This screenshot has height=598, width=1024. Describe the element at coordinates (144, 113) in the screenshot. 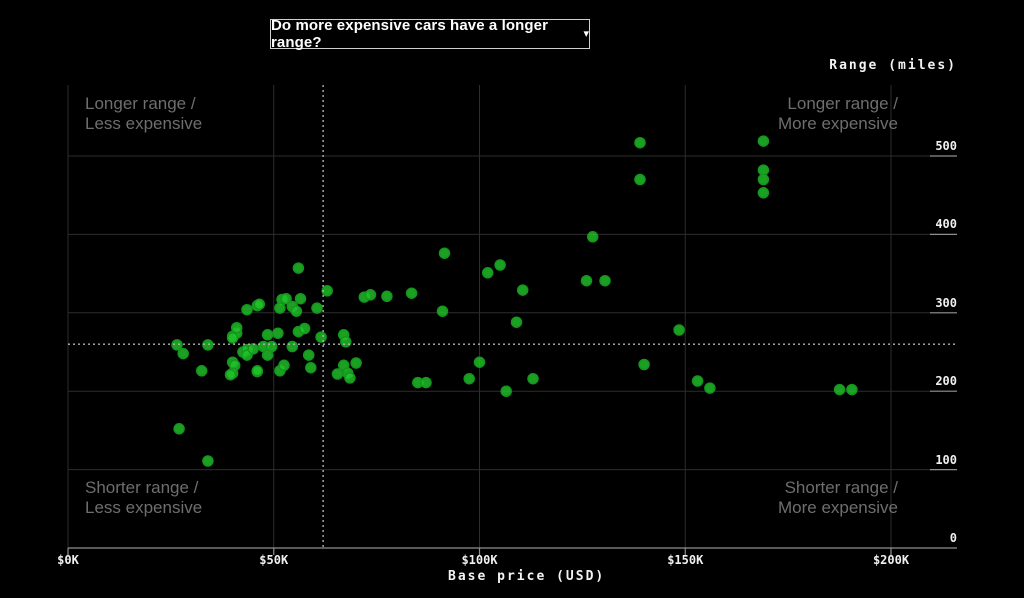

I see `quadrant-label-top-left: Longer range / Less expensive` at that location.